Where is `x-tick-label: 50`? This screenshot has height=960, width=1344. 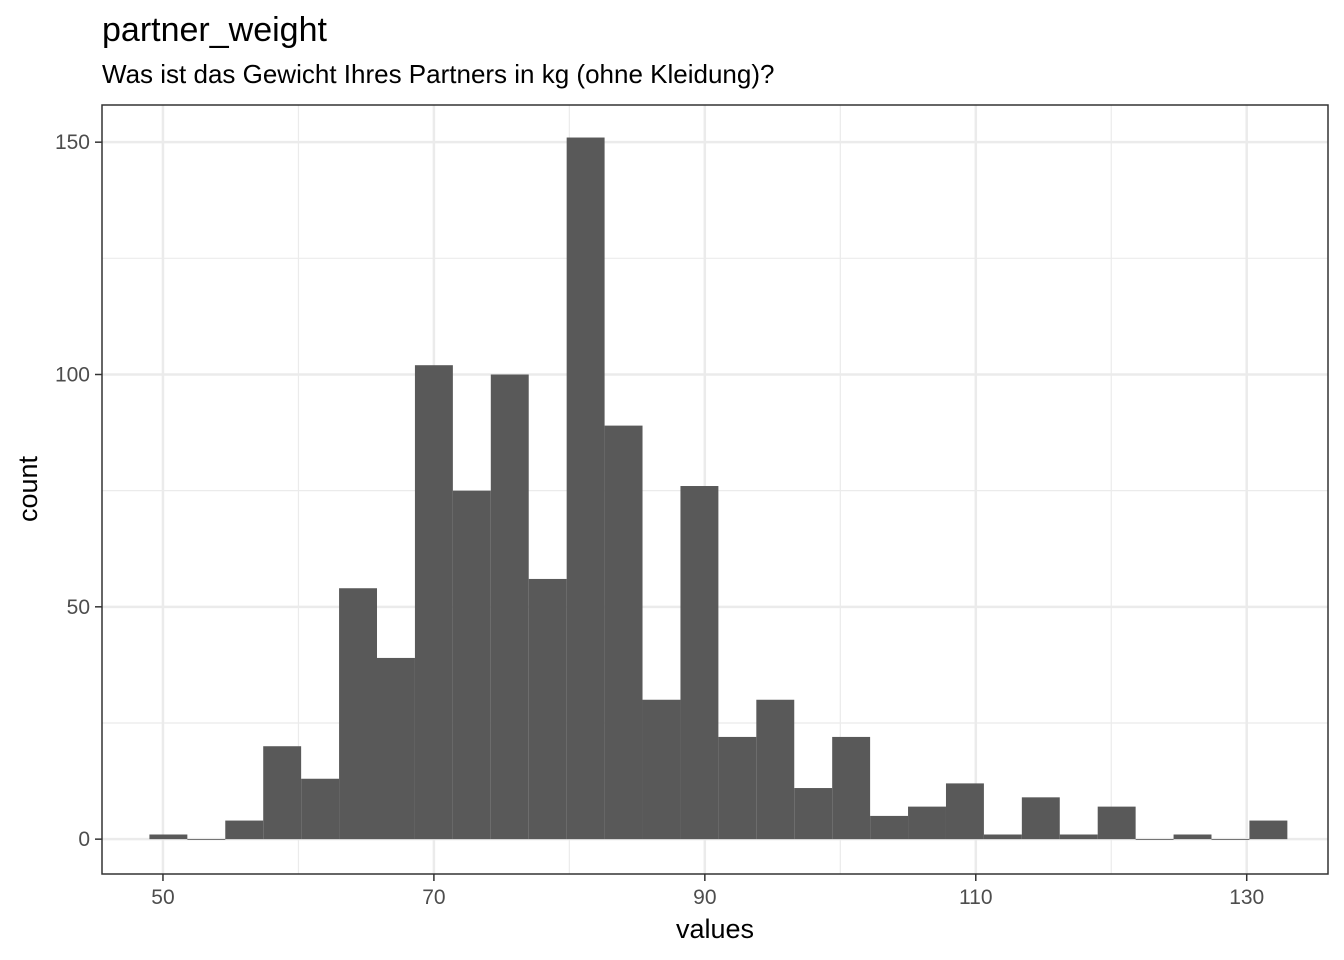 x-tick-label: 50 is located at coordinates (162, 897).